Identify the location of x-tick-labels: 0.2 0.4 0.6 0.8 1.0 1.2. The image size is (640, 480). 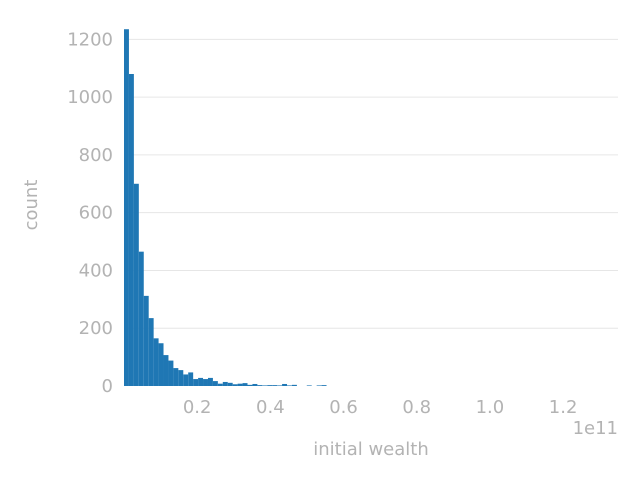
(380, 407).